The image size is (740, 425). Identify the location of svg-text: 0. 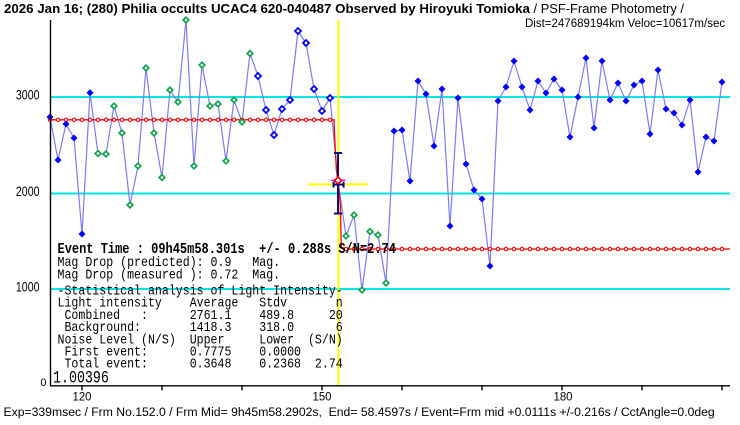
(43, 383).